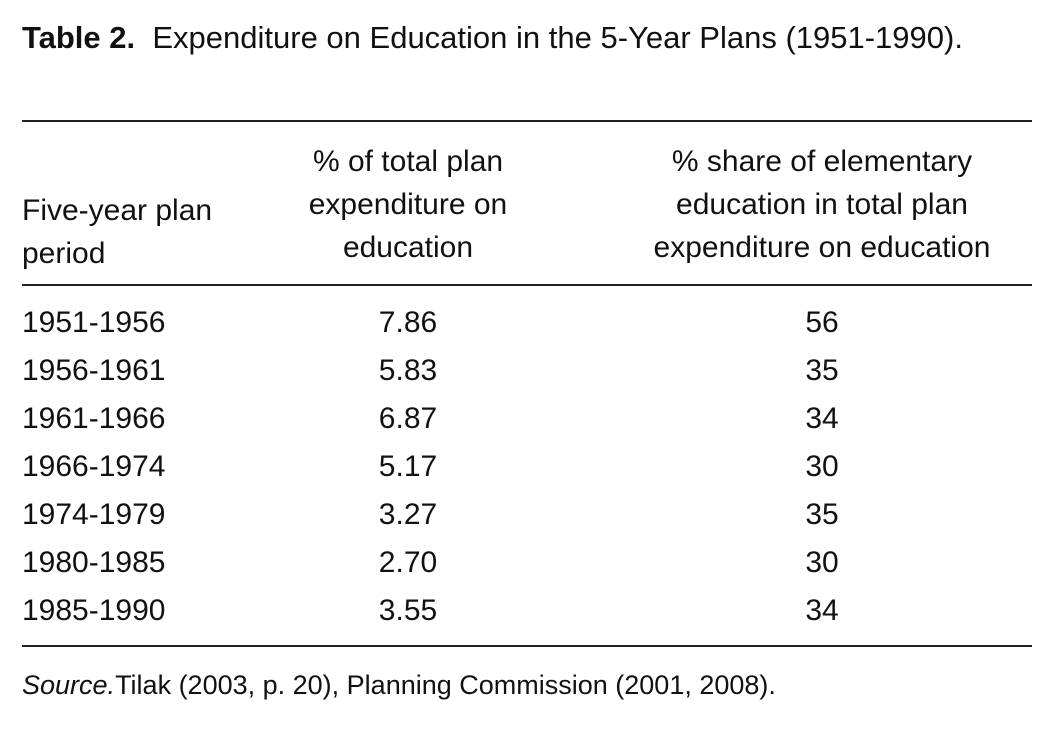  I want to click on header-pct-total: % of total plan expenditure on education, so click(408, 204).